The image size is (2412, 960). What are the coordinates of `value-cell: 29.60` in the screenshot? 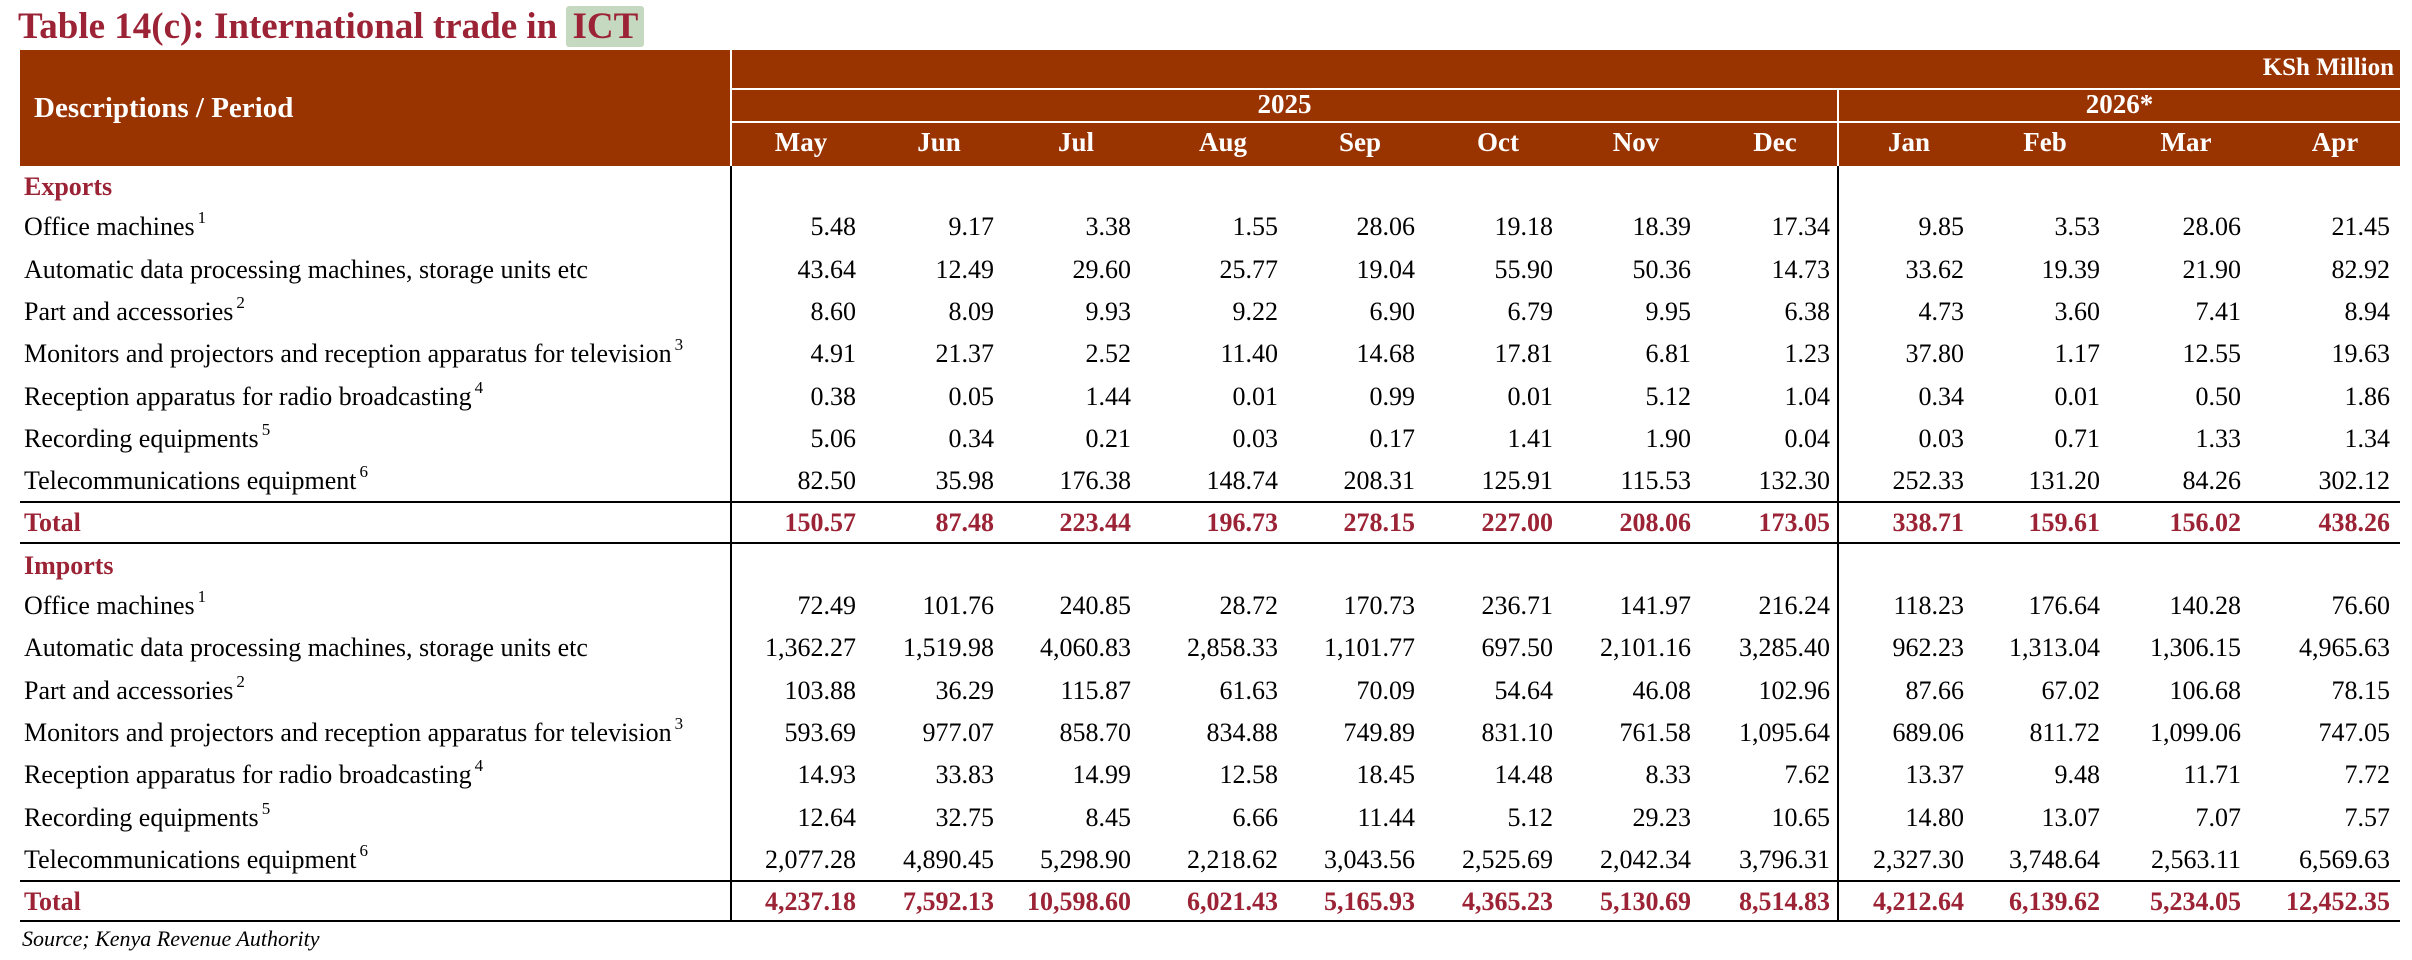 It's located at (1102, 269).